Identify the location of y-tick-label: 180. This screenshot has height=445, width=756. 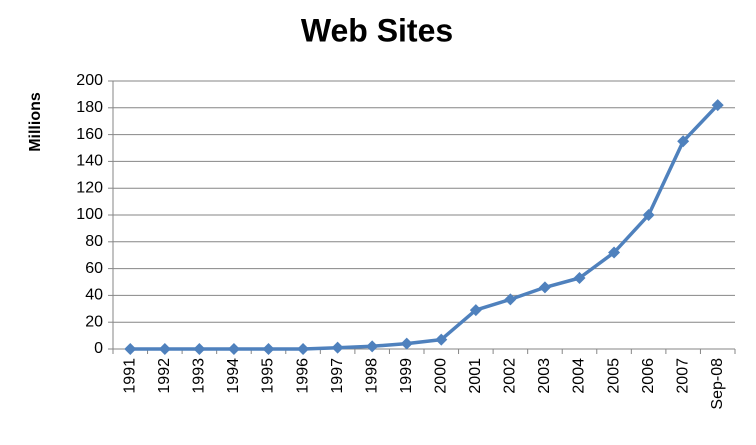
(89, 107).